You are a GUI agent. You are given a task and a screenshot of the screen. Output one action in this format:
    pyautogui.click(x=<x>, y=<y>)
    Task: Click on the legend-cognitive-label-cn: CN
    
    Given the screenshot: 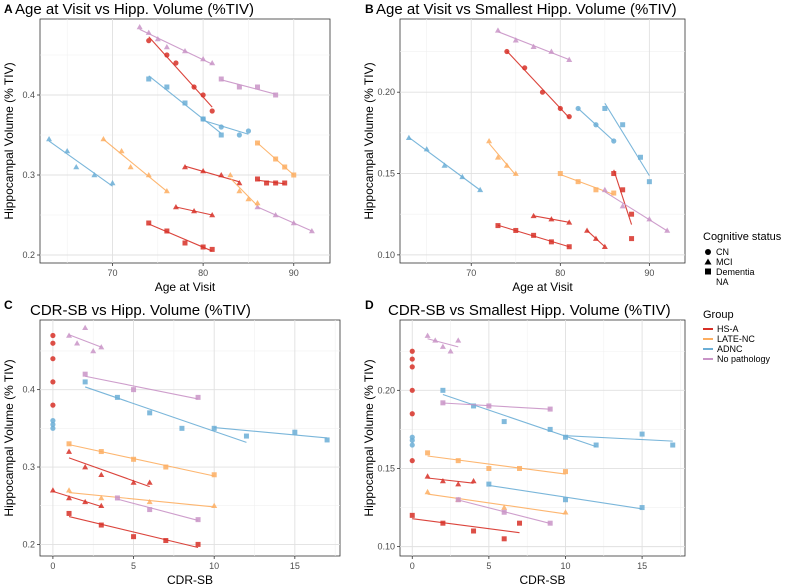 What is the action you would take?
    pyautogui.click(x=722, y=252)
    